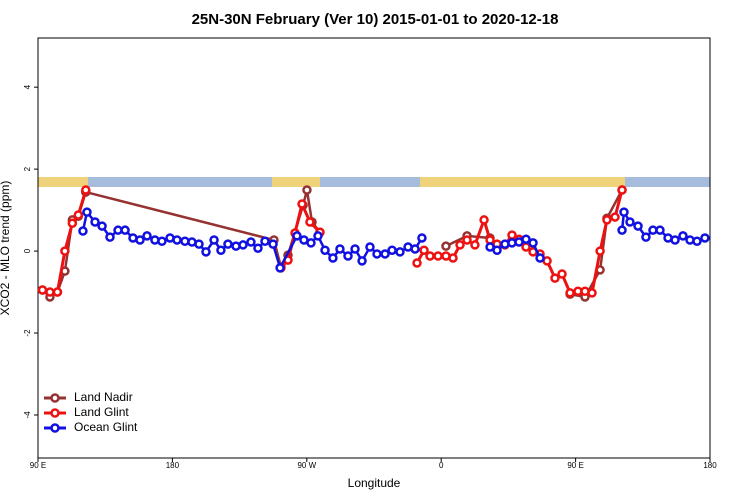  I want to click on y-tick-label: -4, so click(27, 415).